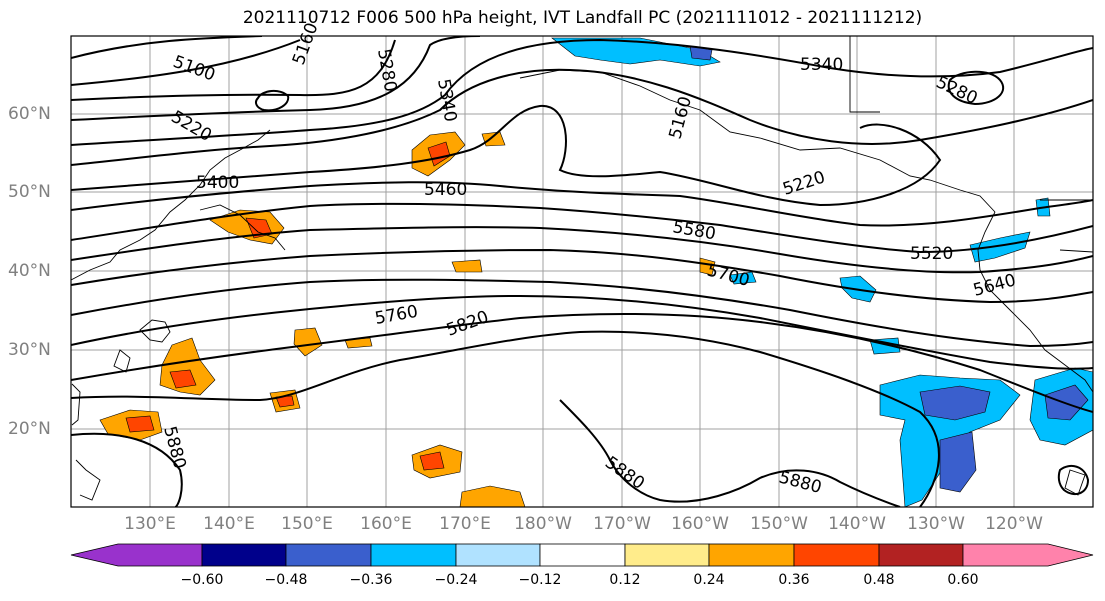 The image size is (1105, 601). I want to click on contour-label: 5100, so click(193, 69).